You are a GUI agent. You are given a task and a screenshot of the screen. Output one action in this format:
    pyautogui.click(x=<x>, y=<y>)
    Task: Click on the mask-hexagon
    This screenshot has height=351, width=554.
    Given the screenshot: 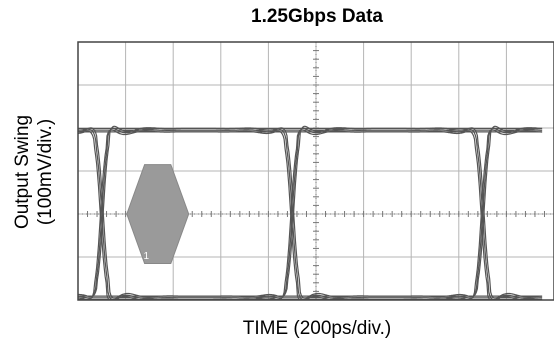 What is the action you would take?
    pyautogui.click(x=158, y=214)
    